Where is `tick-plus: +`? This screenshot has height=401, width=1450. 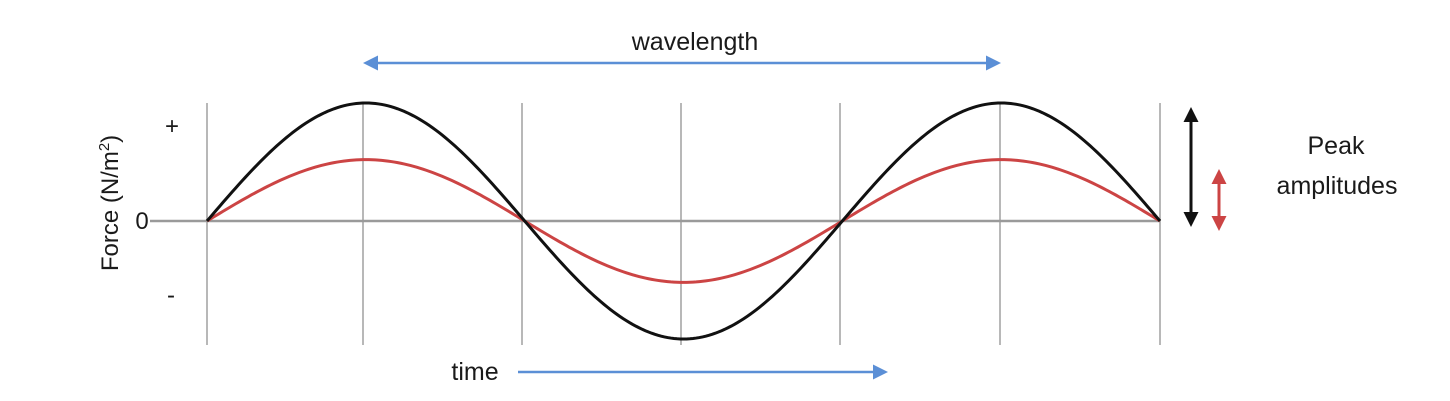 tick-plus: + is located at coordinates (172, 126).